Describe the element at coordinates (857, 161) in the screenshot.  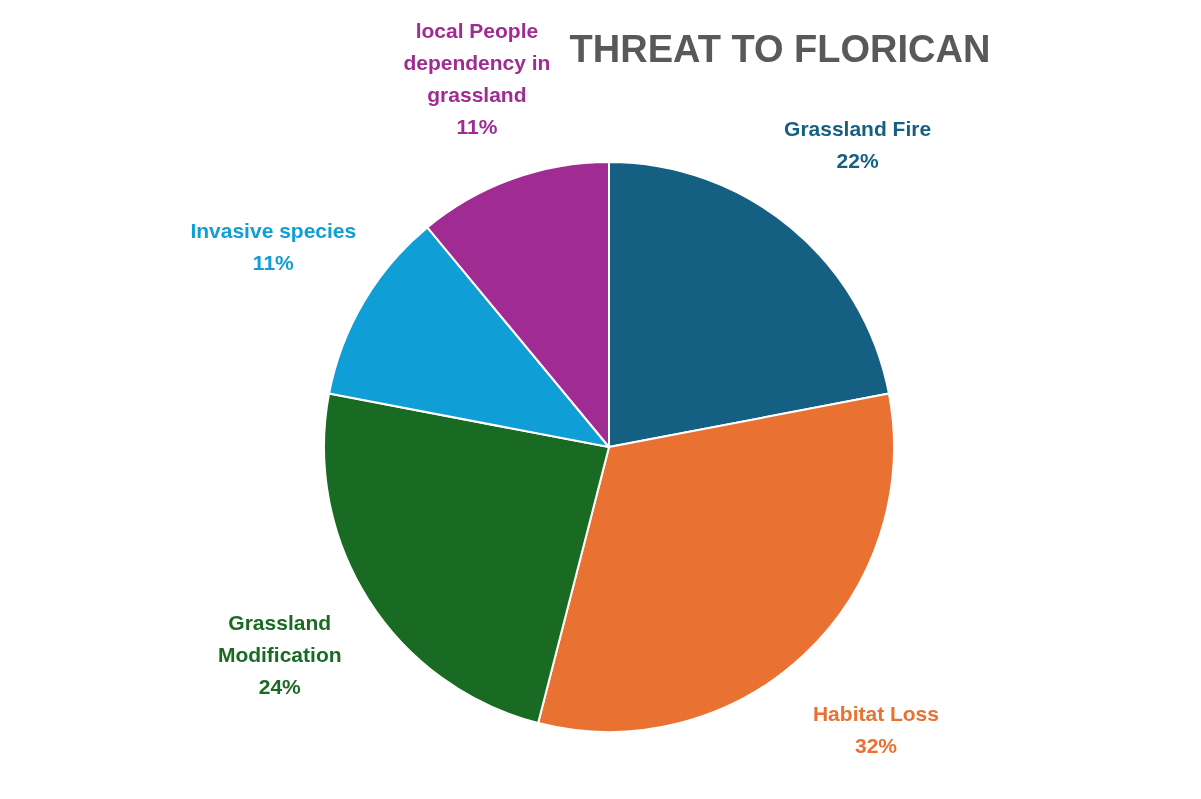
I see `data-label: 22%` at that location.